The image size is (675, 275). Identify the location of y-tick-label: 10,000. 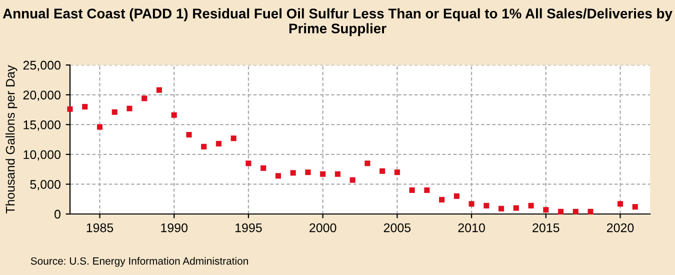
(42, 155).